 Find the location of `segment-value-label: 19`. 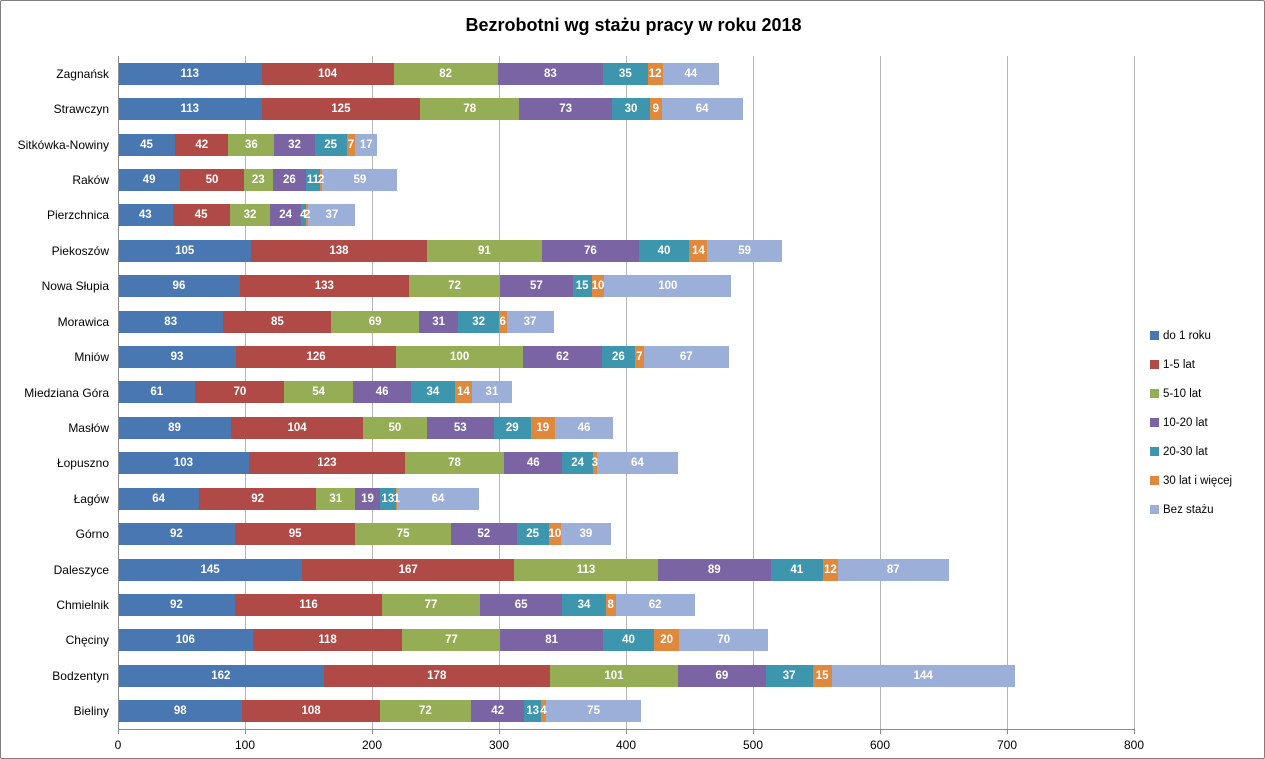

segment-value-label: 19 is located at coordinates (543, 427).